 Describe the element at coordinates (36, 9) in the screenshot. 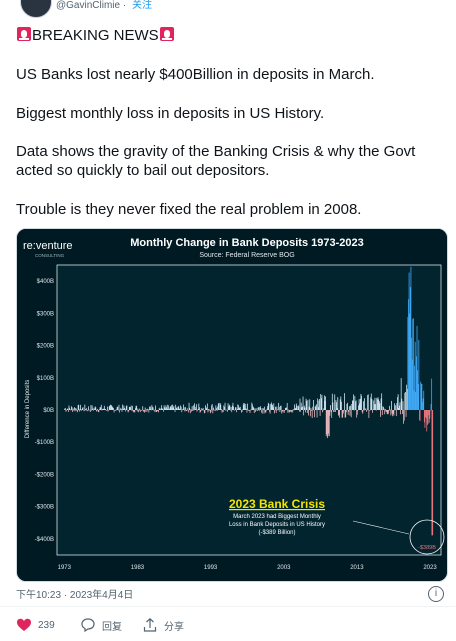

I see `avatar` at that location.